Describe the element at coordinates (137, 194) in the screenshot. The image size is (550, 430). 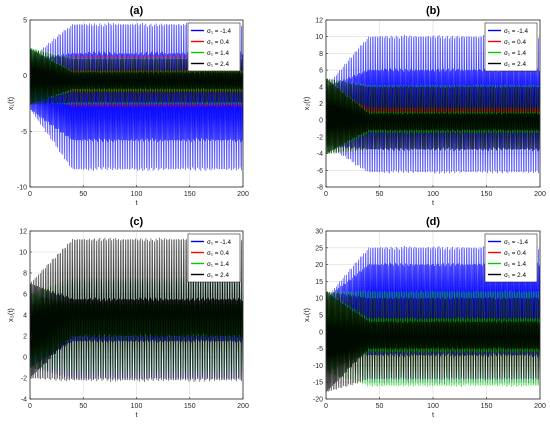
I see `panel-a-x-tick-label: 100` at that location.